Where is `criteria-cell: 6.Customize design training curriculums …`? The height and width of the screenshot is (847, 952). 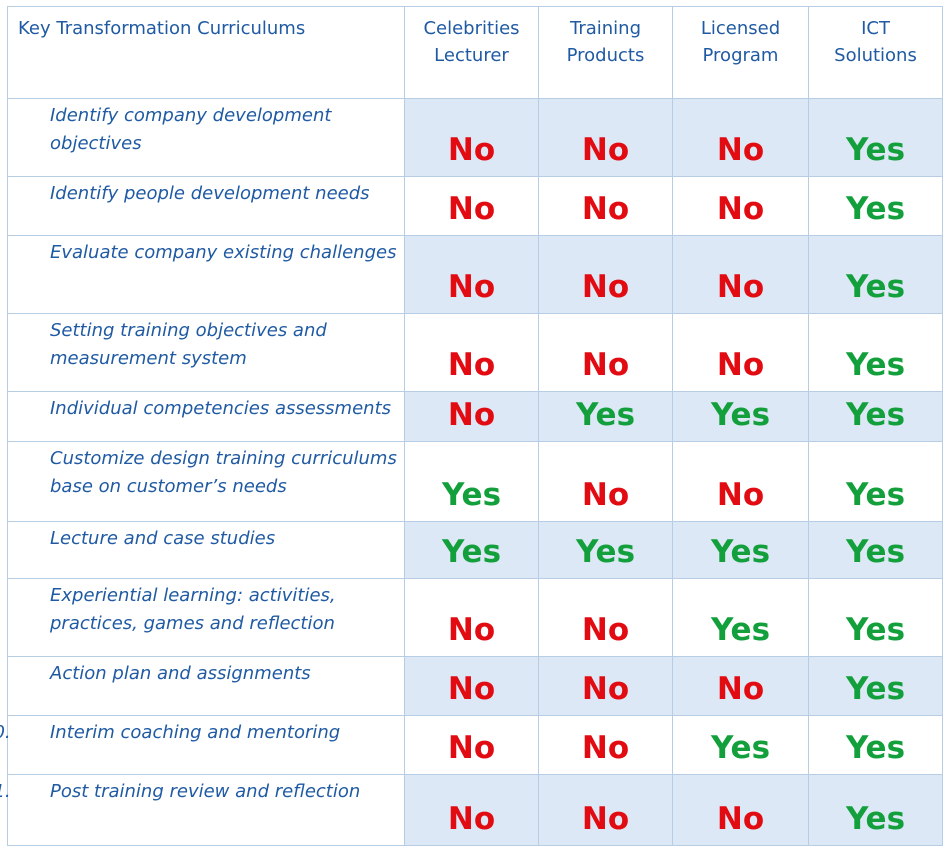
criteria-cell: 6.Customize design training curriculums … is located at coordinates (206, 481).